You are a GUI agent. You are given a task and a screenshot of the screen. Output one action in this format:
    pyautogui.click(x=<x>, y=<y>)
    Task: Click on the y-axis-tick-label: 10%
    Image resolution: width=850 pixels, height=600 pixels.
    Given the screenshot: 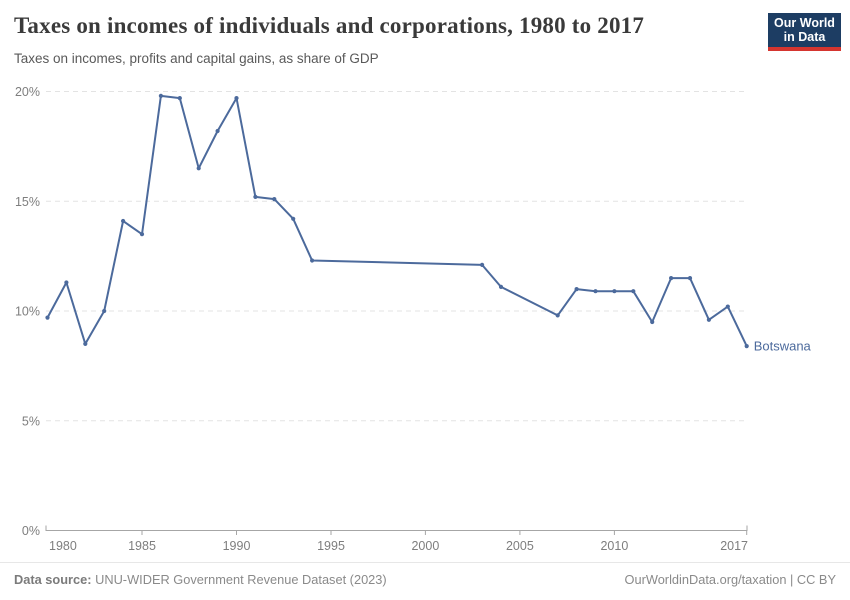 What is the action you would take?
    pyautogui.click(x=27, y=312)
    